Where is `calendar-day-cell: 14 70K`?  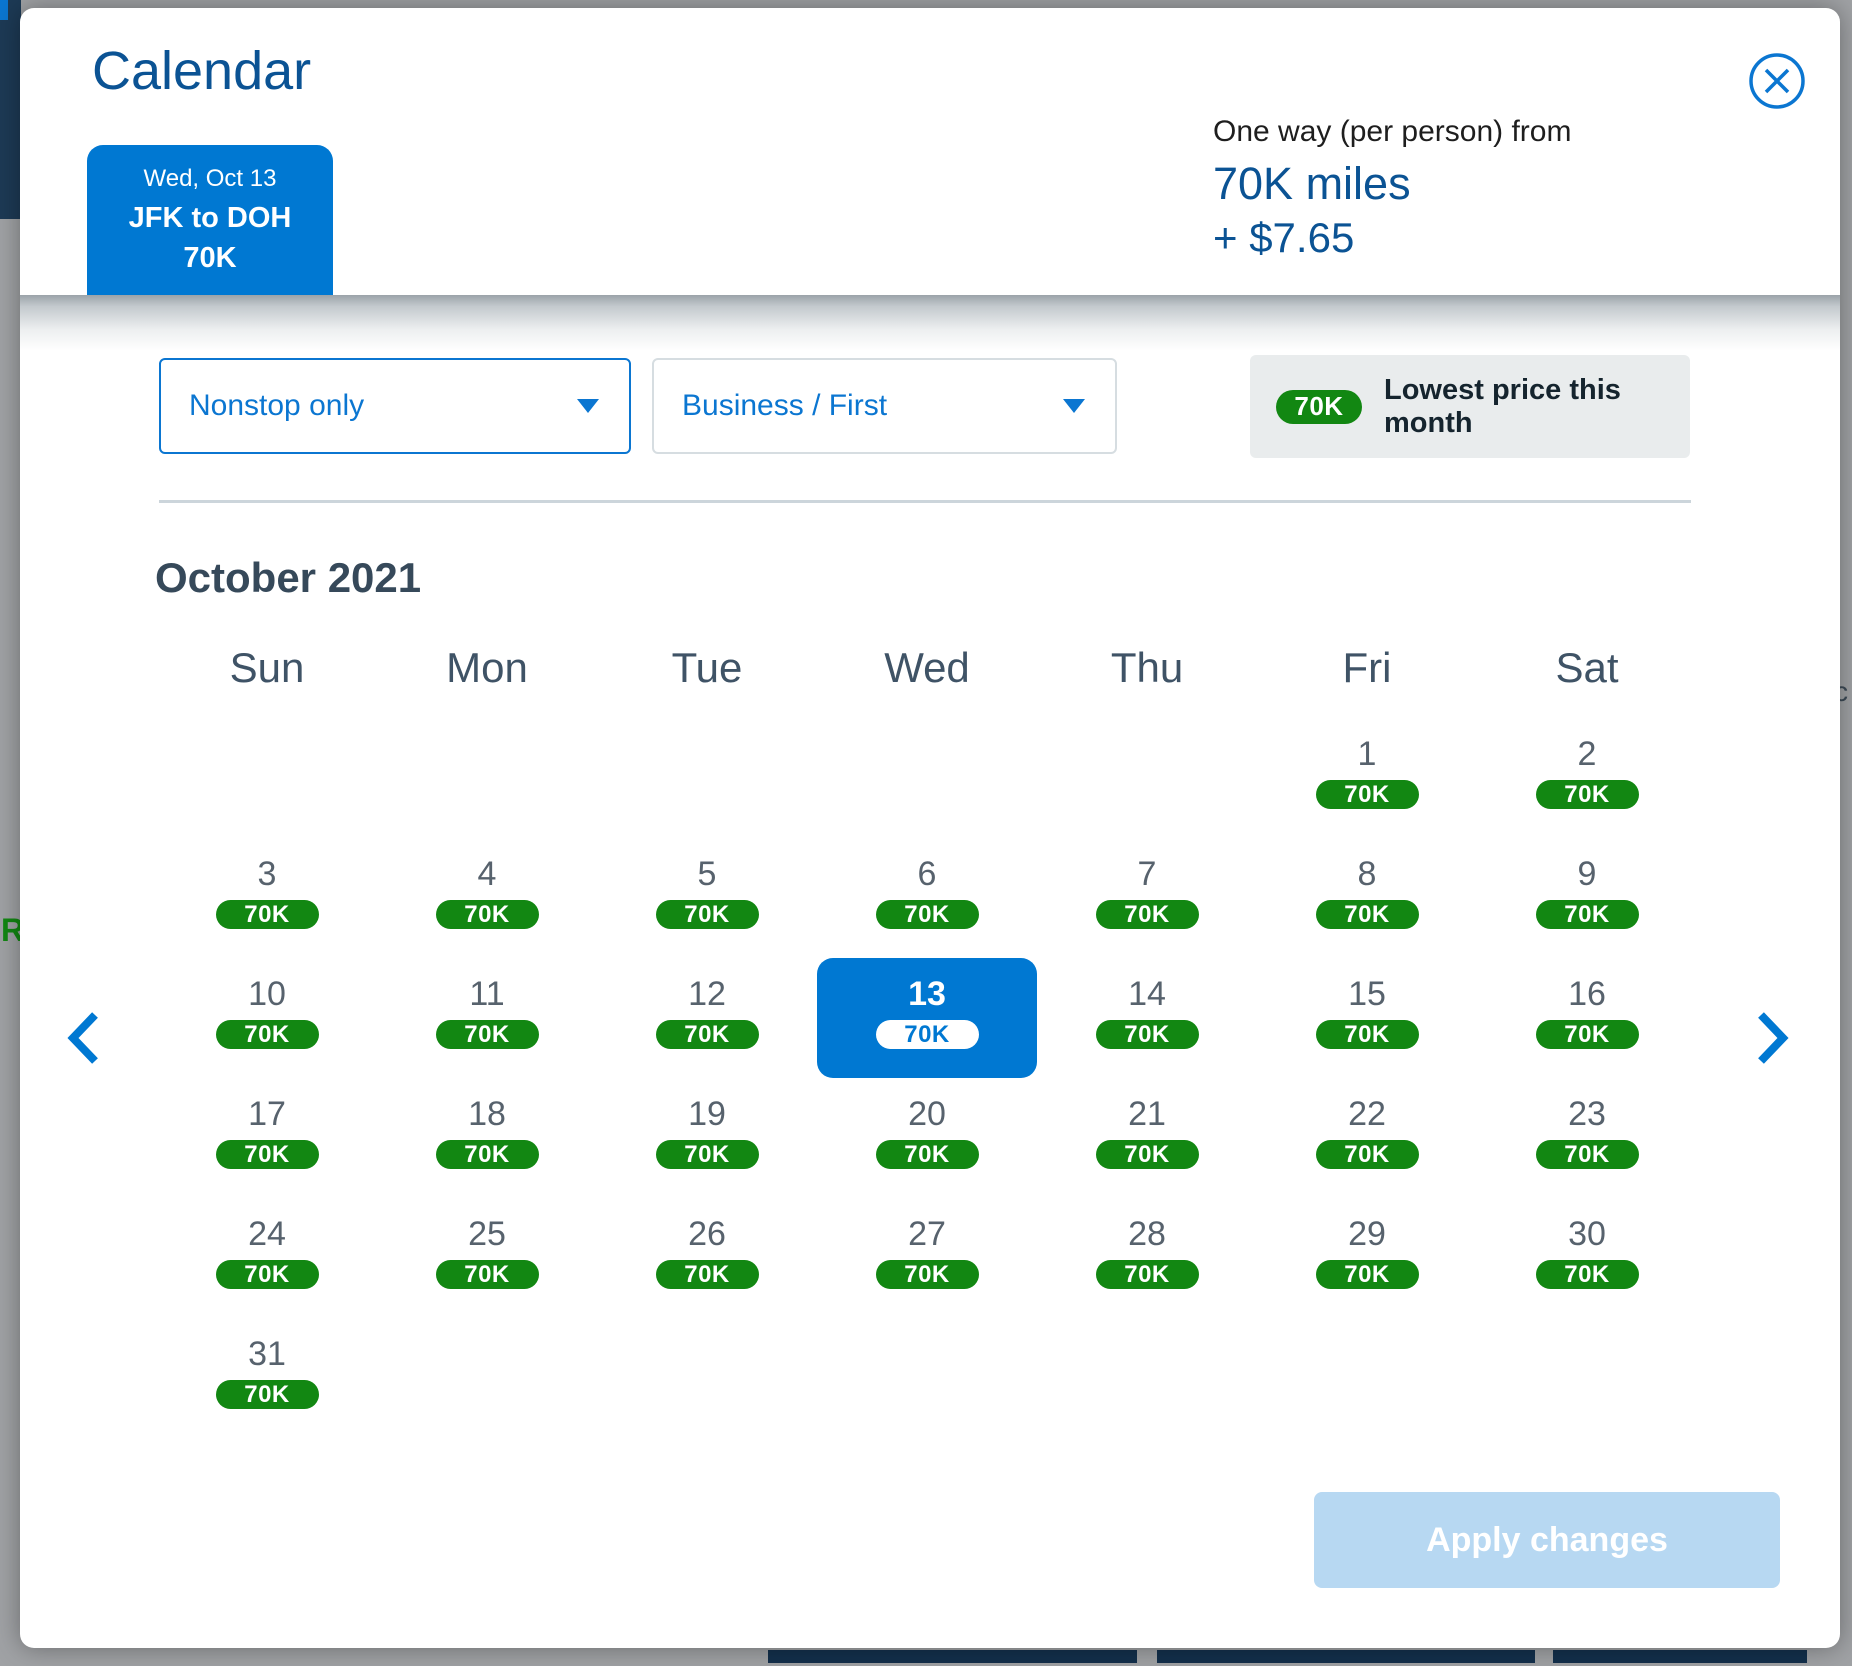 calendar-day-cell: 14 70K is located at coordinates (1147, 1018).